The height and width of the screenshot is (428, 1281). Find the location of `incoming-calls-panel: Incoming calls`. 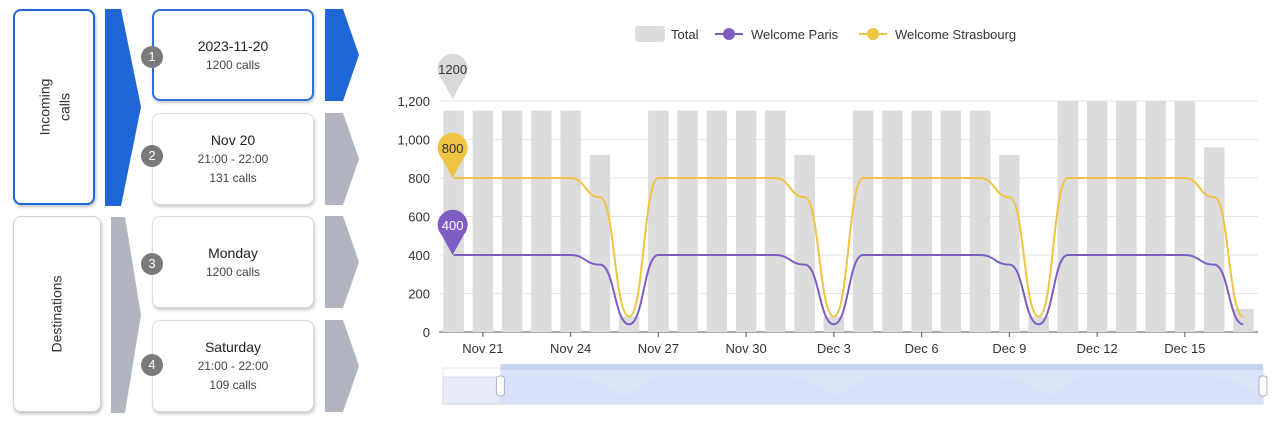

incoming-calls-panel: Incoming calls is located at coordinates (54, 107).